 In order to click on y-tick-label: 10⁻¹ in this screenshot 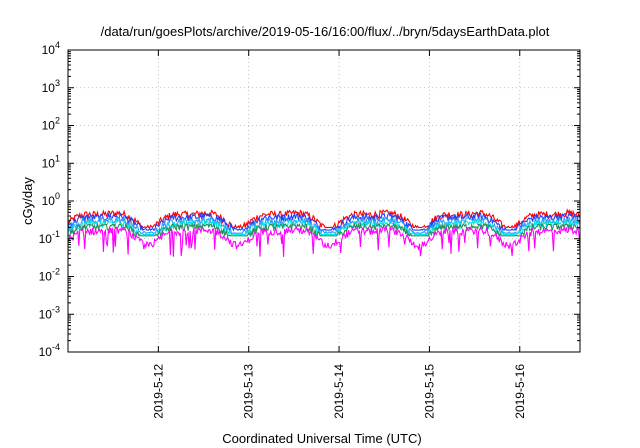, I will do `click(49, 237)`.